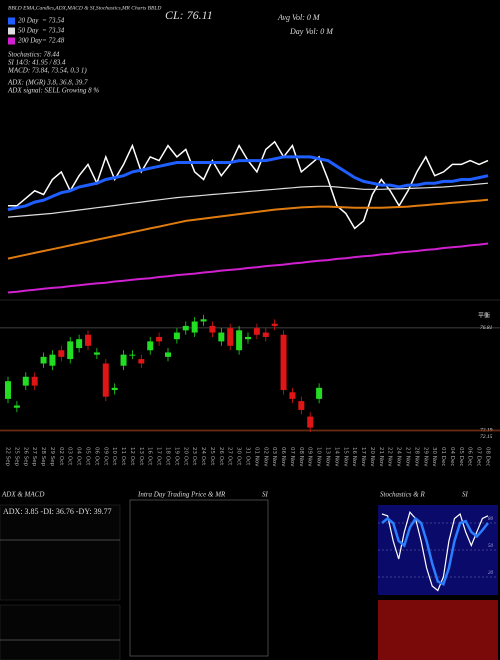 The image size is (500, 660). What do you see at coordinates (212, 456) in the screenshot?
I see `x-tick-label: 25 Oct` at bounding box center [212, 456].